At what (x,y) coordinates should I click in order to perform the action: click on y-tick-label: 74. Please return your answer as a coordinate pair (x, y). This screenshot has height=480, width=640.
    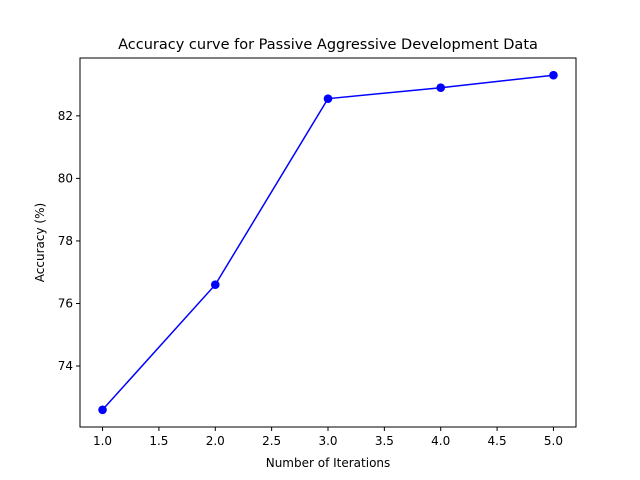
    Looking at the image, I should click on (65, 366).